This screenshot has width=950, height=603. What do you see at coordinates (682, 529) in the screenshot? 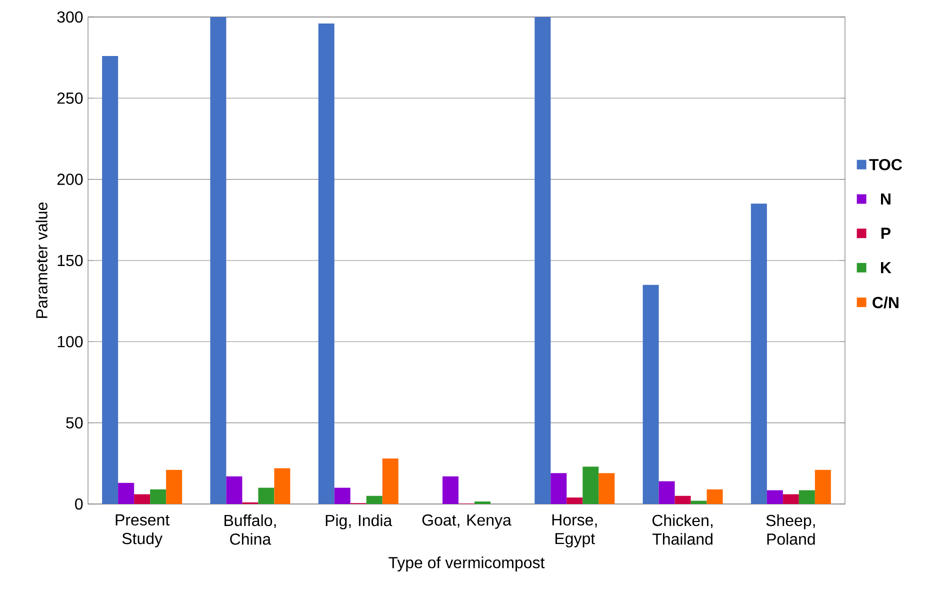
I see `x-tick-label: Chicken, Thailand` at bounding box center [682, 529].